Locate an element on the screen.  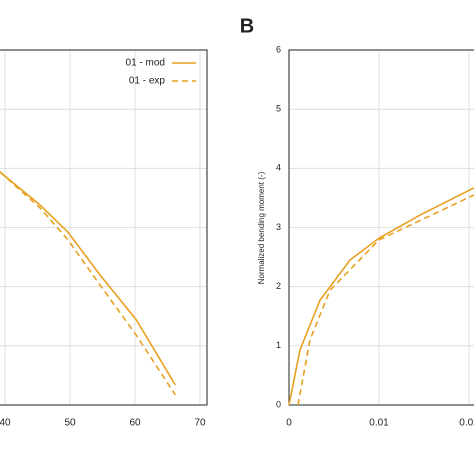
y-tick-label: 5 is located at coordinates (278, 109).